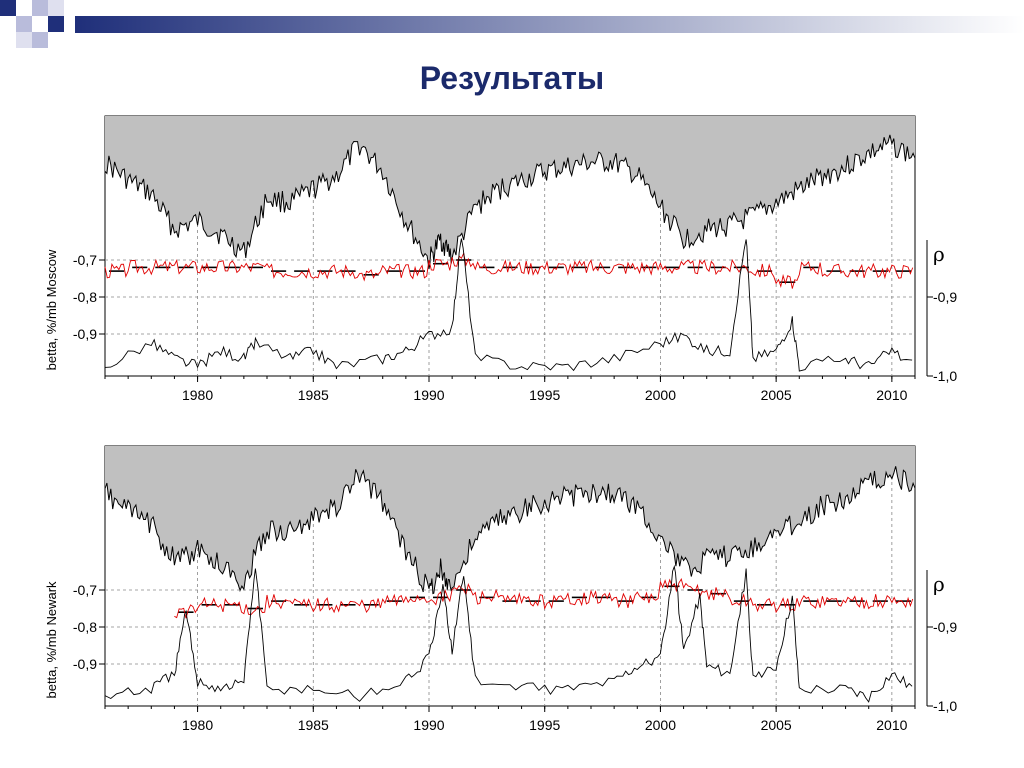 This screenshot has width=1024, height=768. What do you see at coordinates (512, 24) in the screenshot?
I see `header-decoration` at bounding box center [512, 24].